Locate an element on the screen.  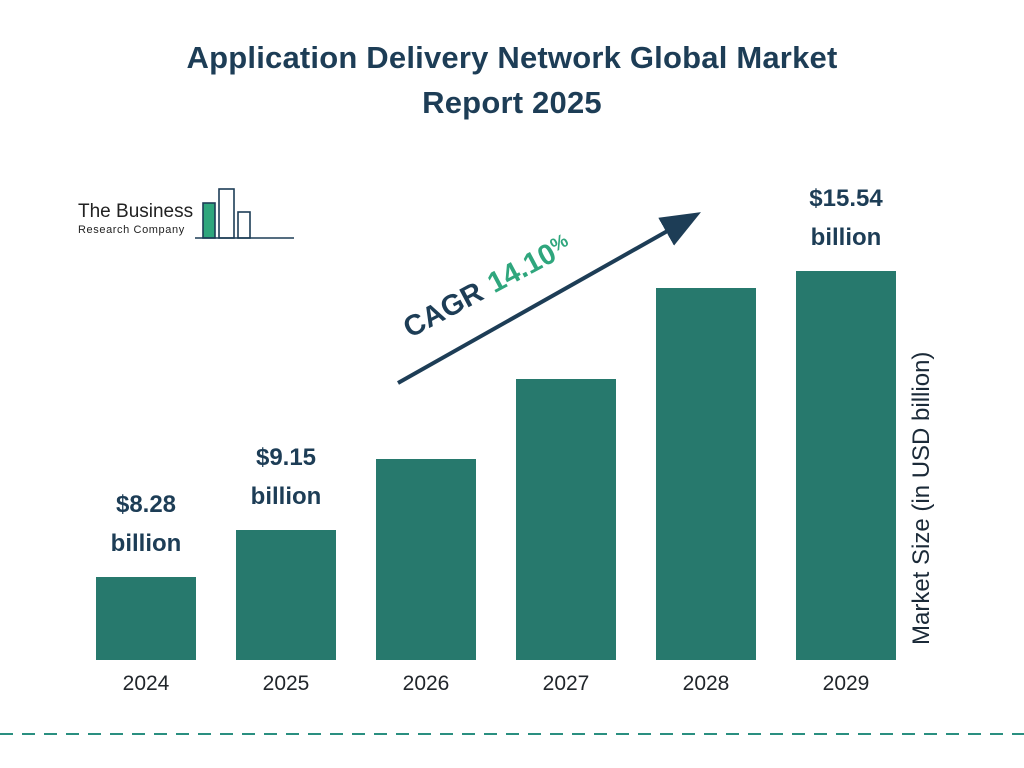
x-axis-tick-label: 2025 is located at coordinates (286, 683).